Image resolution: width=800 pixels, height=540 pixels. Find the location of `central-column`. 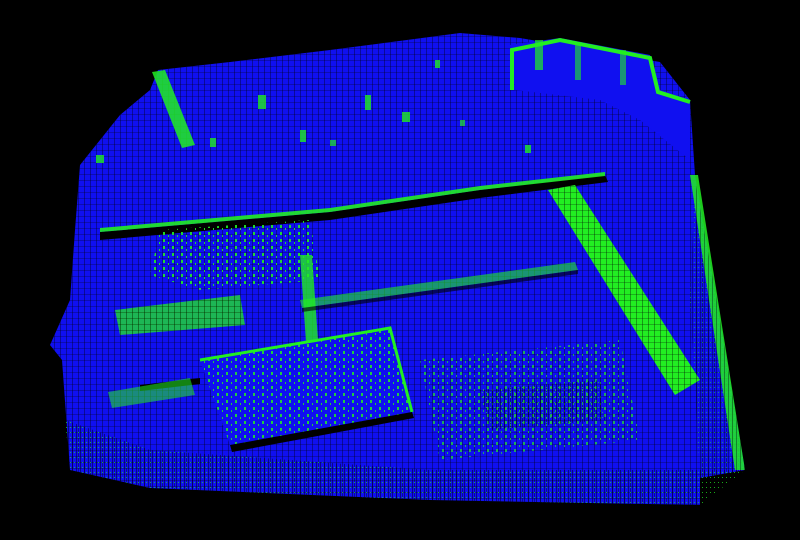

central-column is located at coordinates (309, 298).